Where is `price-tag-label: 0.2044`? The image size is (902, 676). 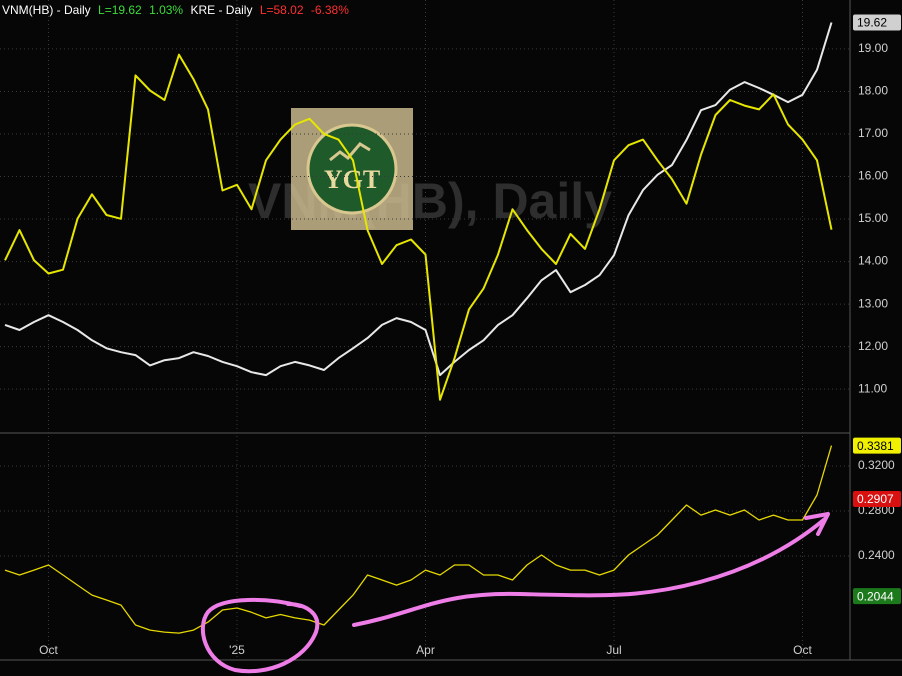 price-tag-label: 0.2044 is located at coordinates (875, 596).